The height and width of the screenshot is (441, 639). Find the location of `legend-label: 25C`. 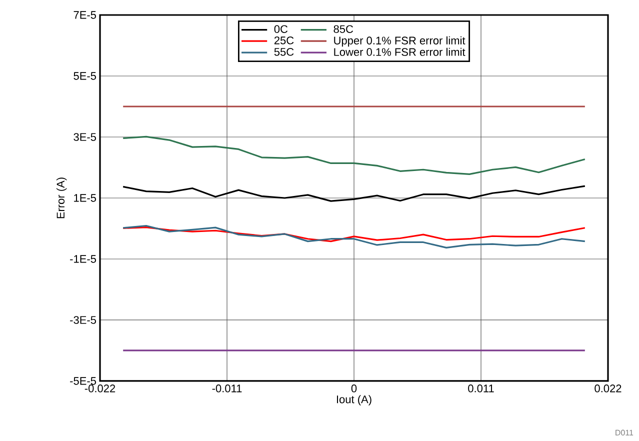

legend-label: 25C is located at coordinates (284, 40).